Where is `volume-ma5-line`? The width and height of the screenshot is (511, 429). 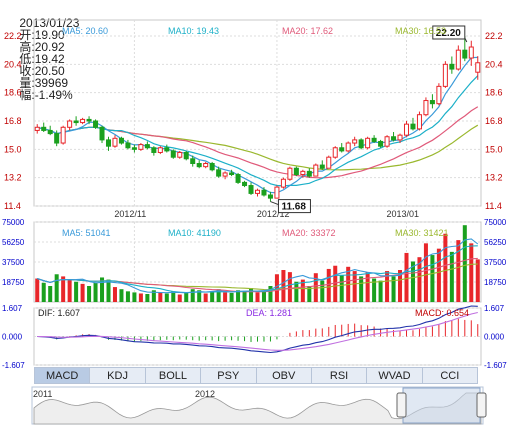 volume-ma5-line is located at coordinates (258, 266).